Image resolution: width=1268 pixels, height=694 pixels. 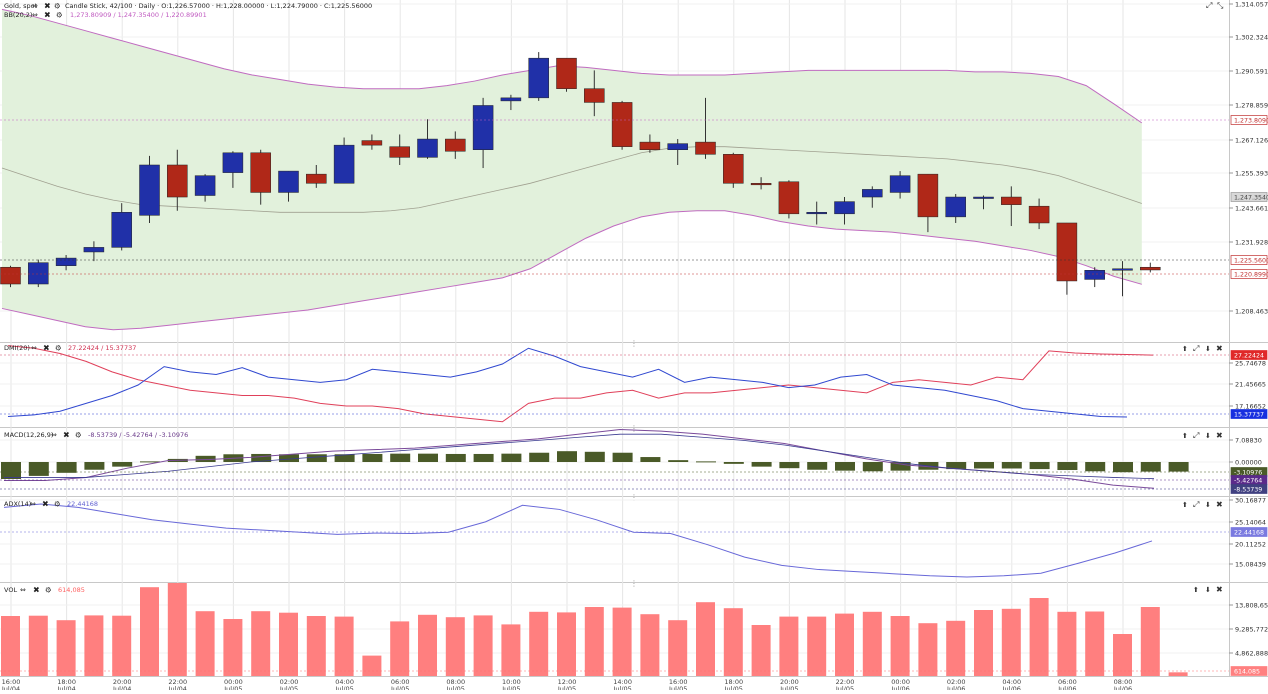 I want to click on settings-icon: ⇔, so click(x=35, y=6).